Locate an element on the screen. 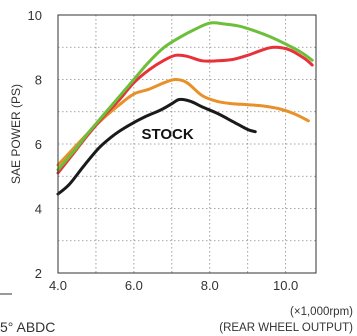 The width and height of the screenshot is (357, 336). annotations: STOCK is located at coordinates (167, 134).